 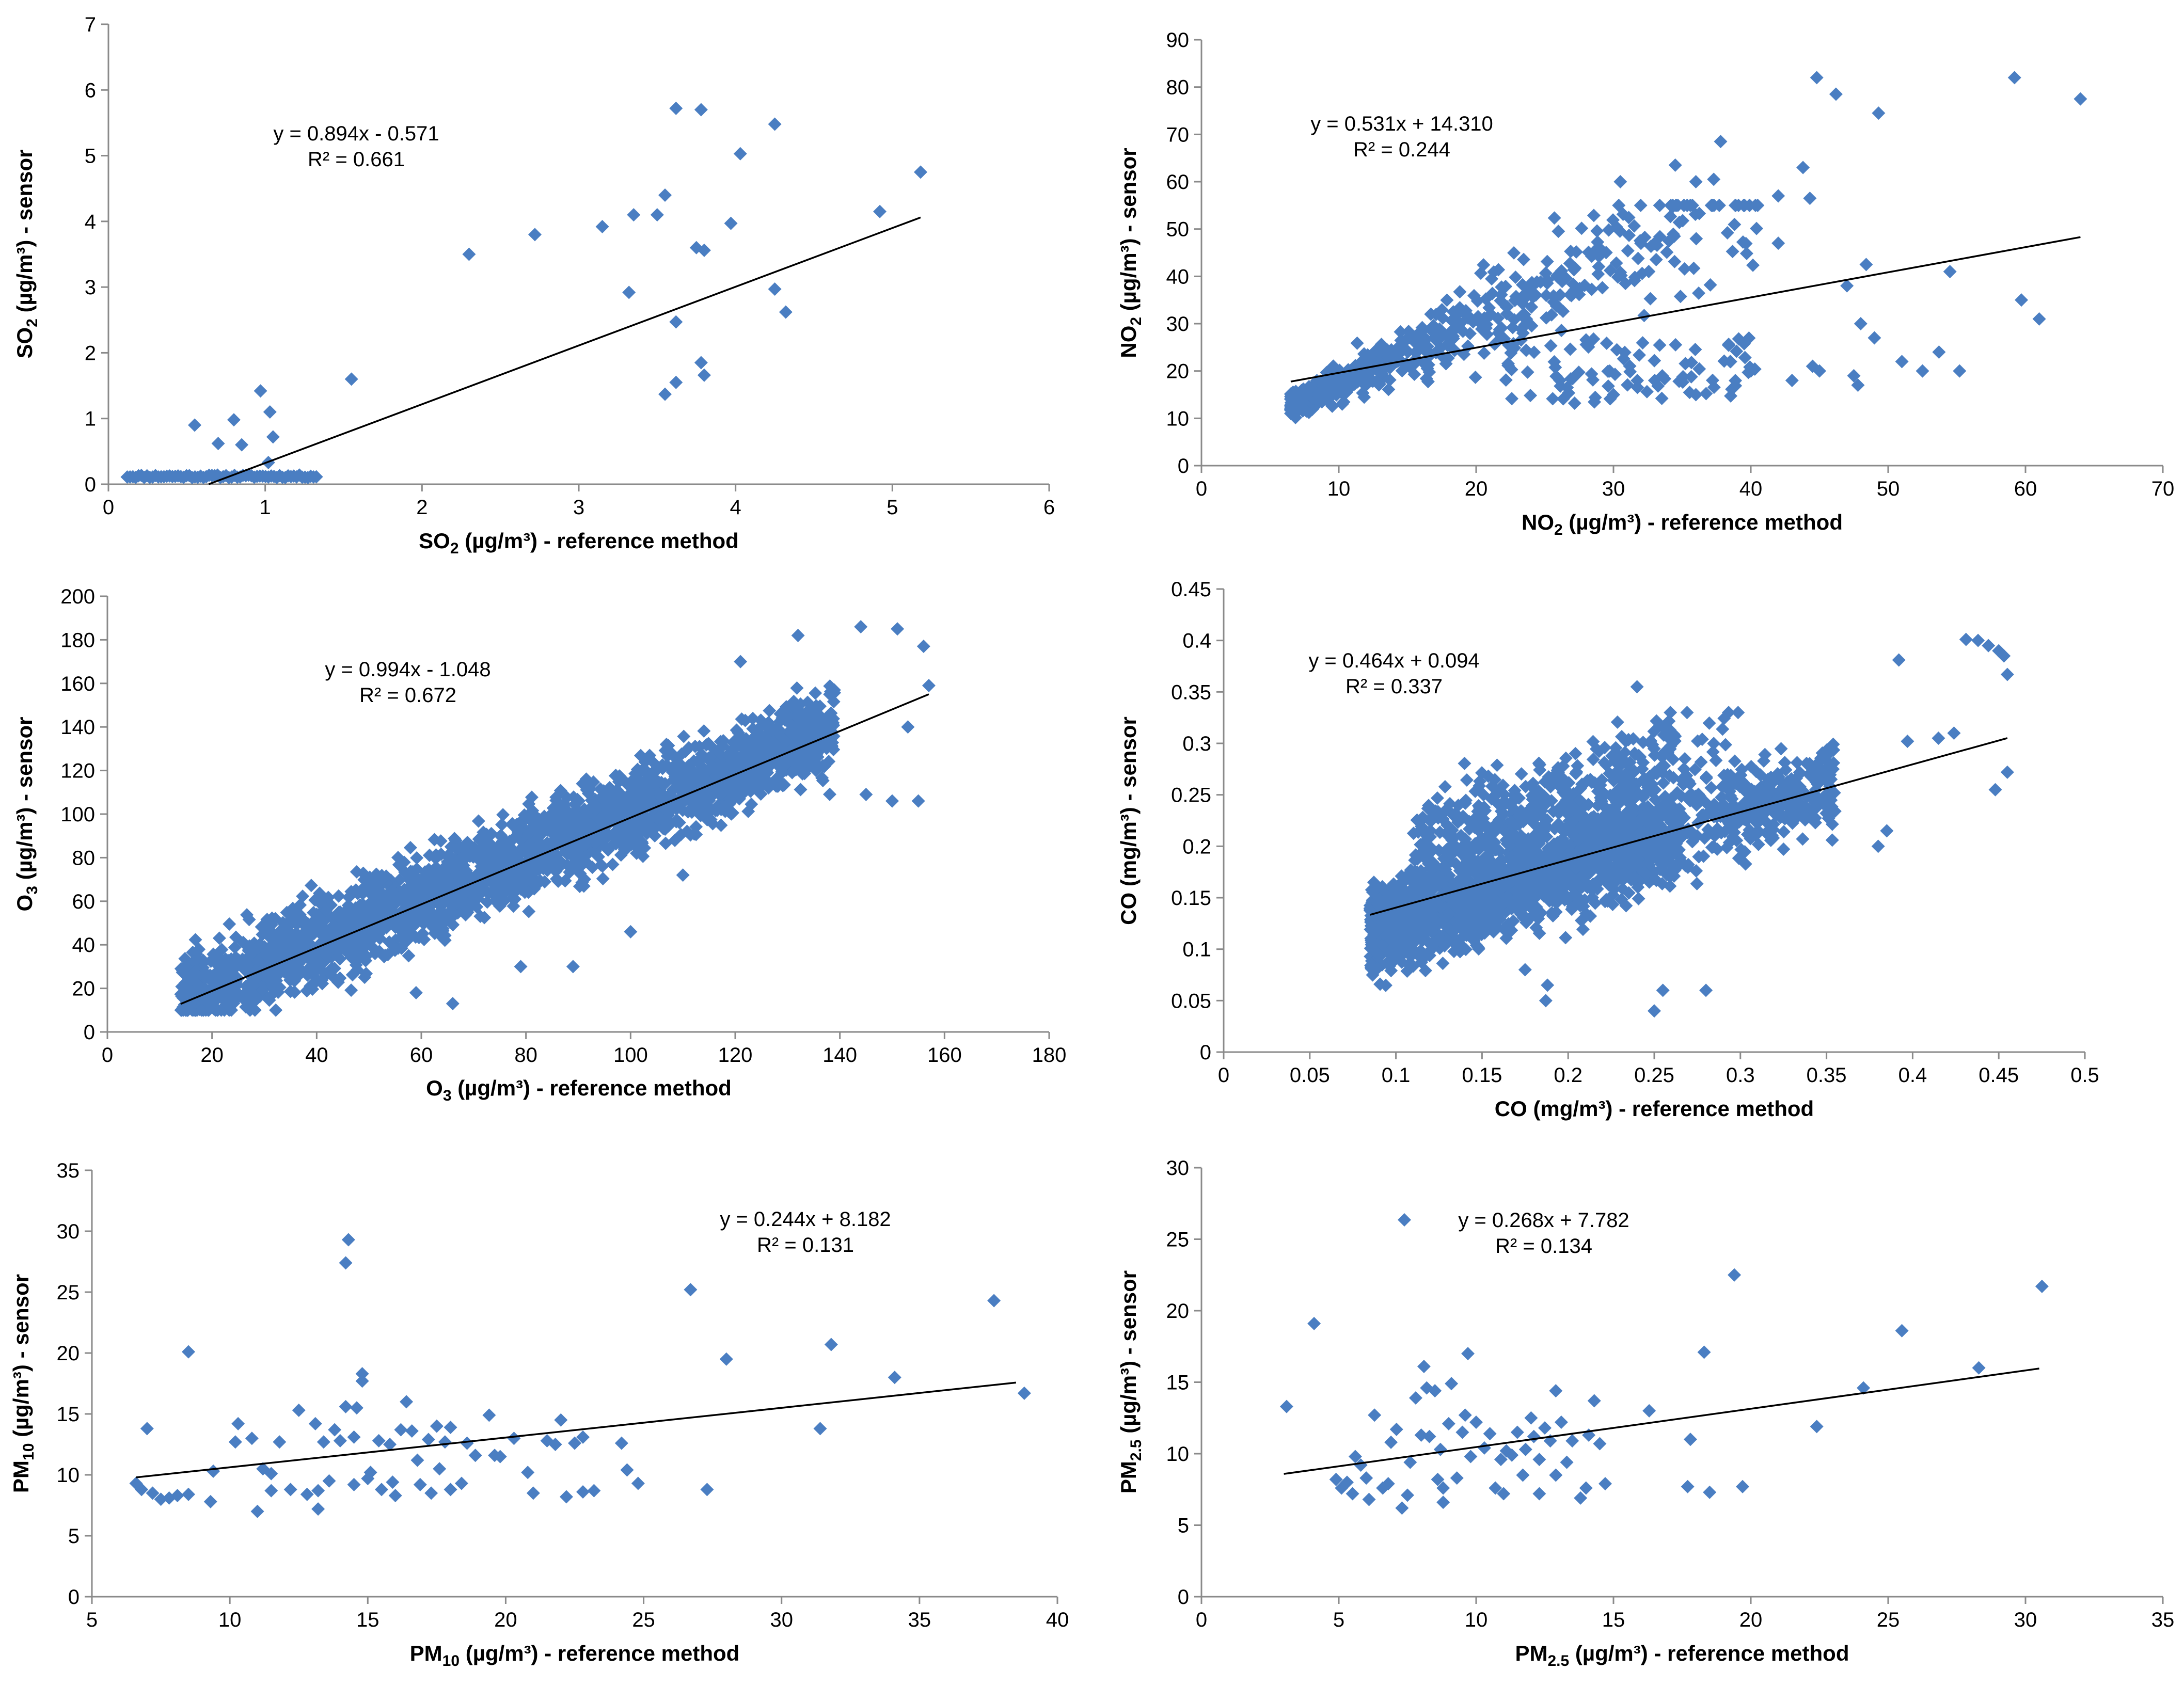 What do you see at coordinates (564, 350) in the screenshot?
I see `so2-trendline` at bounding box center [564, 350].